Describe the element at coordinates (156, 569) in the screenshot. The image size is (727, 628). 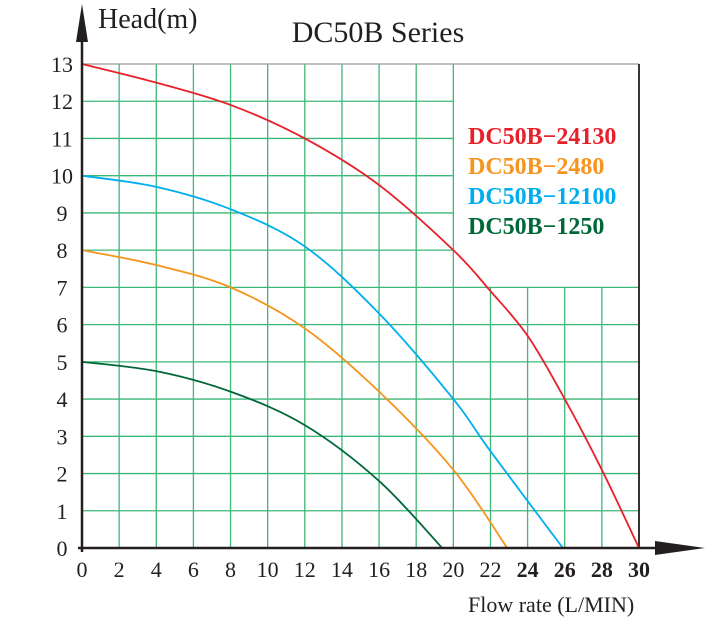
I see `x-tick-label: 4` at that location.